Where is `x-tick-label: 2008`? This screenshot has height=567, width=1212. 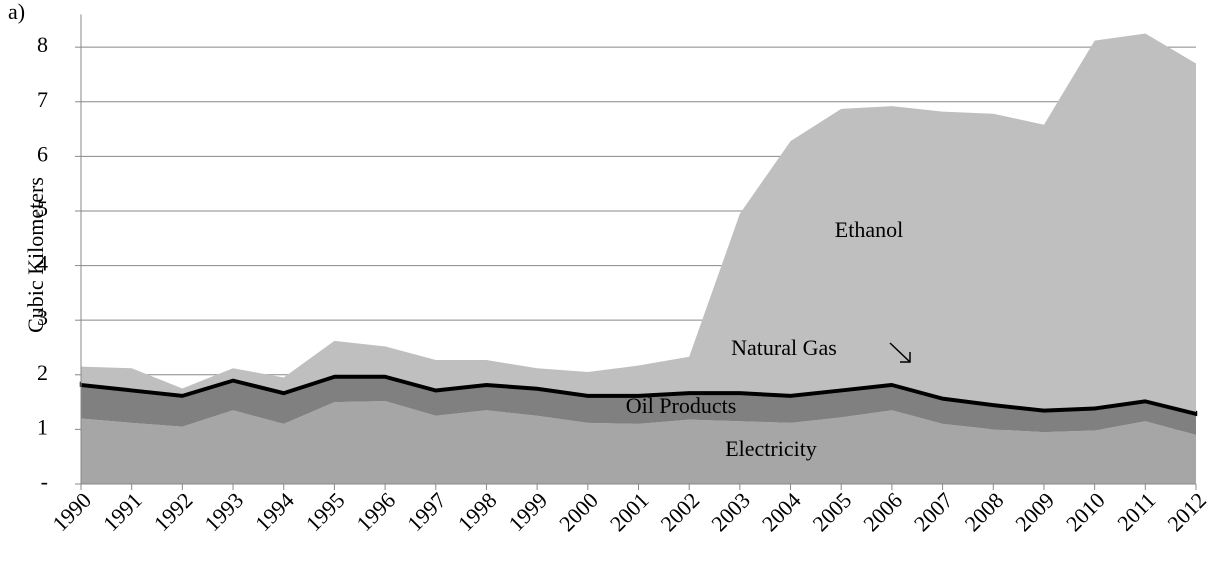 x-tick-label: 2008 is located at coordinates (984, 511).